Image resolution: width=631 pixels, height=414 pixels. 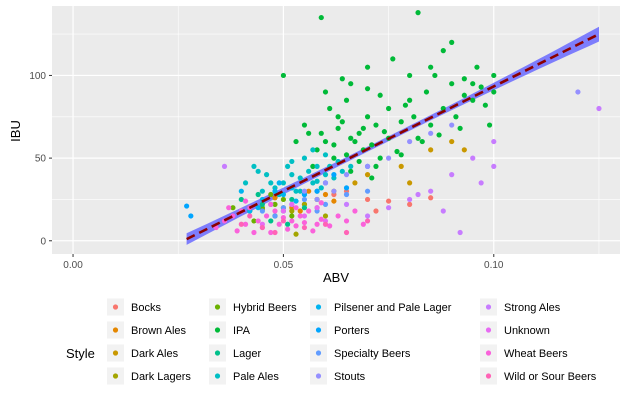 What do you see at coordinates (146, 308) in the screenshot?
I see `legend-label: Bocks` at bounding box center [146, 308].